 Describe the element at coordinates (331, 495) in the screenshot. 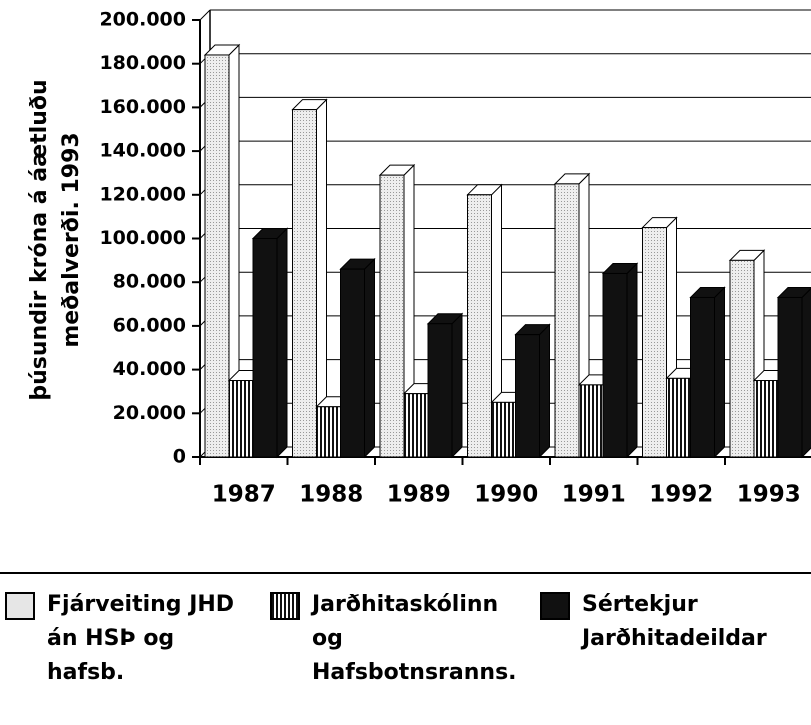

I see `x-tick-label: 1988` at that location.